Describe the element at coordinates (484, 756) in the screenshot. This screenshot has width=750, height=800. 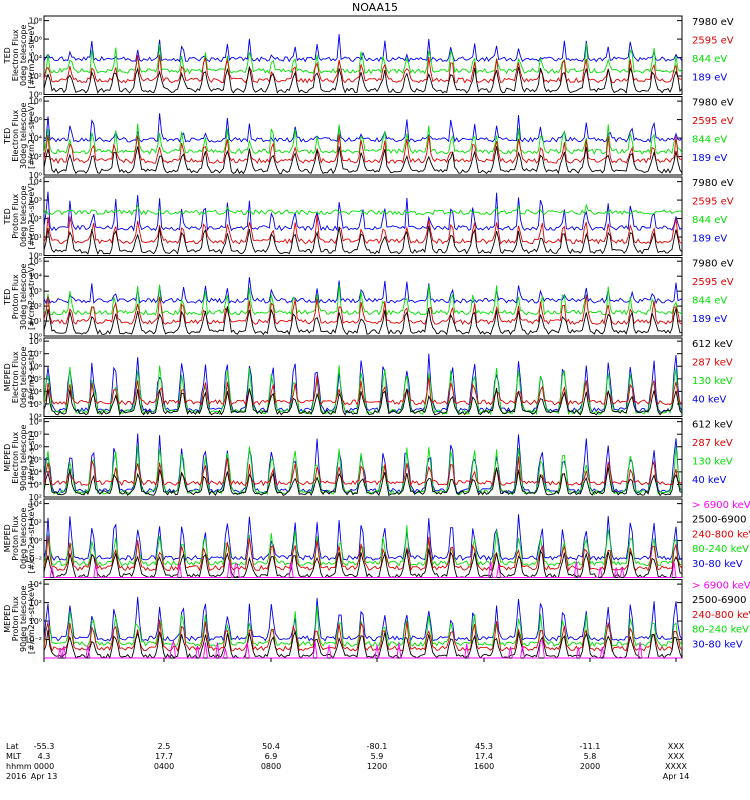
I see `x-tick-mlt: 17.4` at that location.